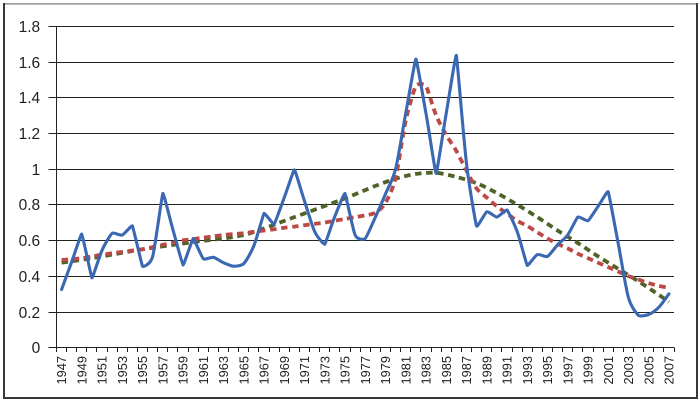  What do you see at coordinates (30, 313) in the screenshot?
I see `svg-text: 0.2` at bounding box center [30, 313].